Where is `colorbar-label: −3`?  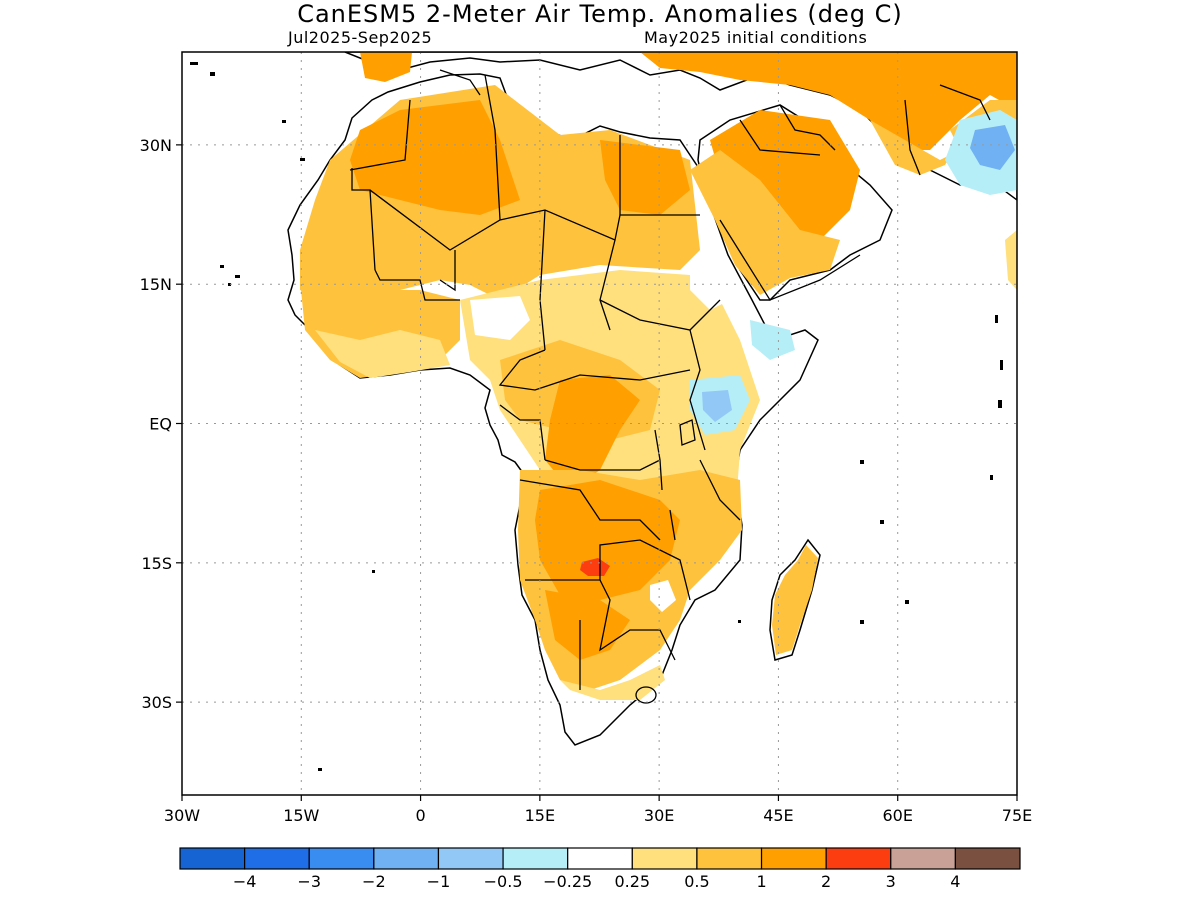 colorbar-label: −3 is located at coordinates (309, 881).